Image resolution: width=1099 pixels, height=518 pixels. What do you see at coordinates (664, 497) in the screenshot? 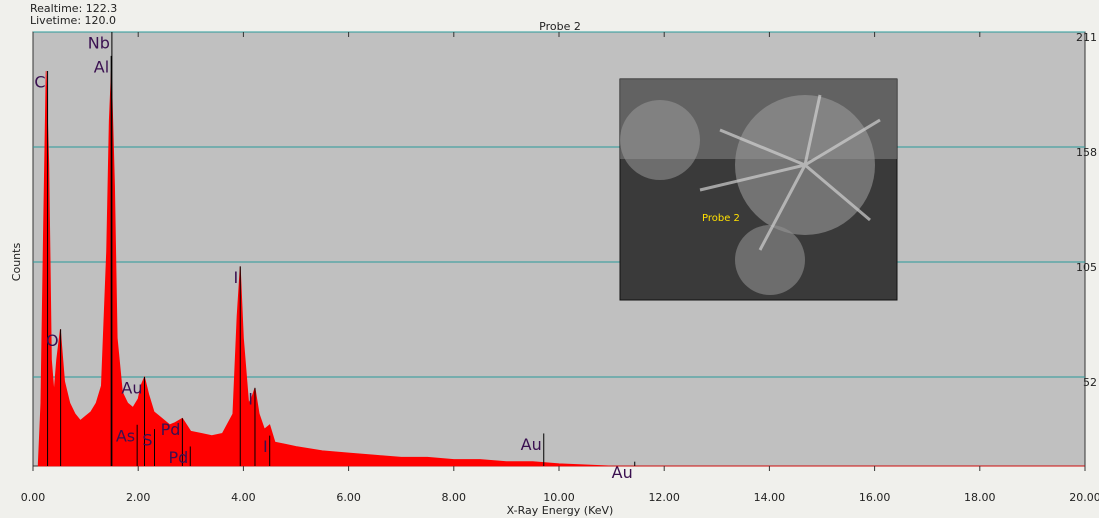
I see `x-tick-label: 12.00` at bounding box center [664, 497].